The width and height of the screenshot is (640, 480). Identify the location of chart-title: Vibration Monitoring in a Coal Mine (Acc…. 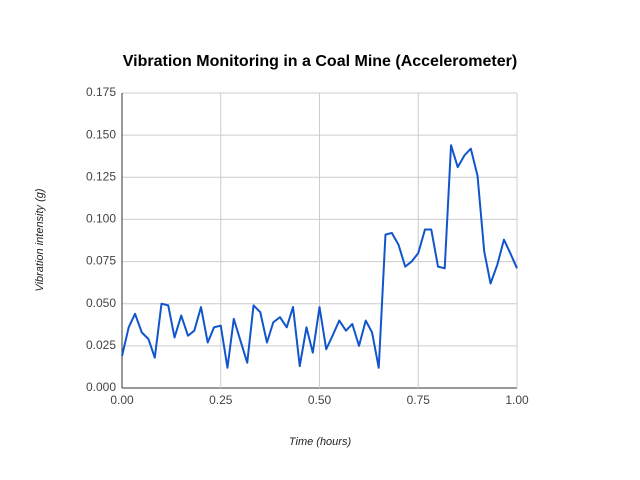
(320, 61).